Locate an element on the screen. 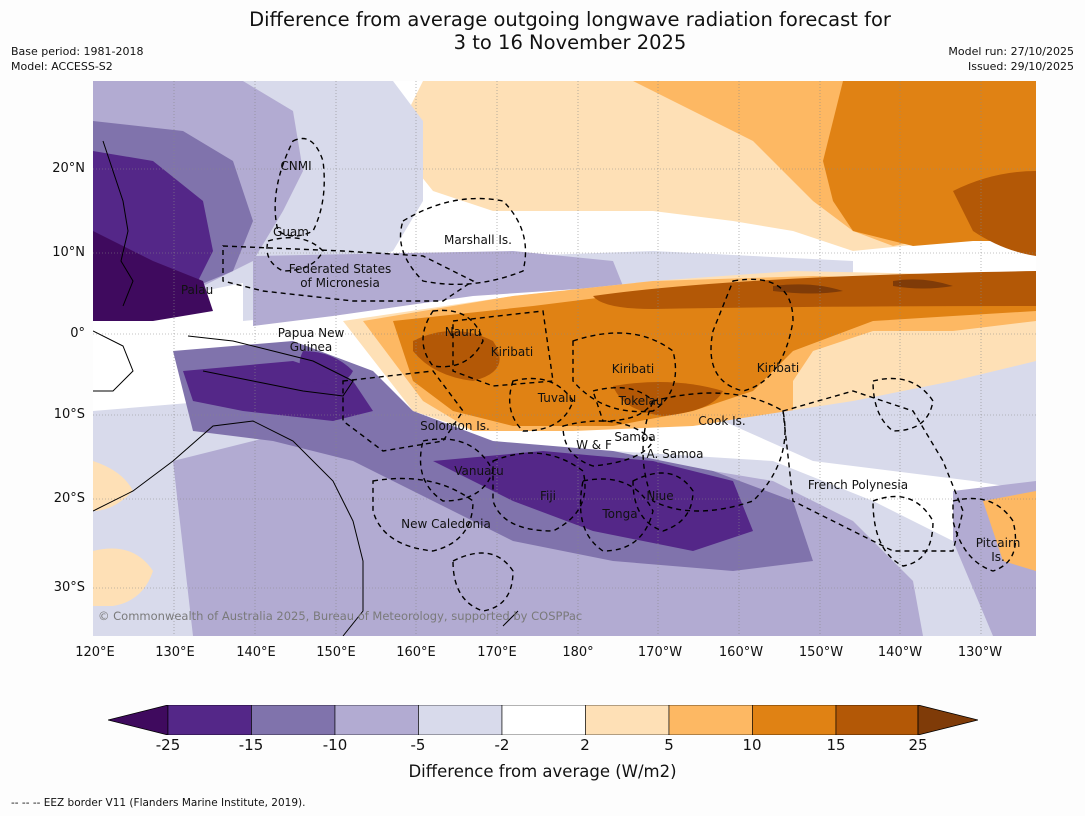 This screenshot has height=816, width=1085. eez-east-extra is located at coordinates (903, 404).